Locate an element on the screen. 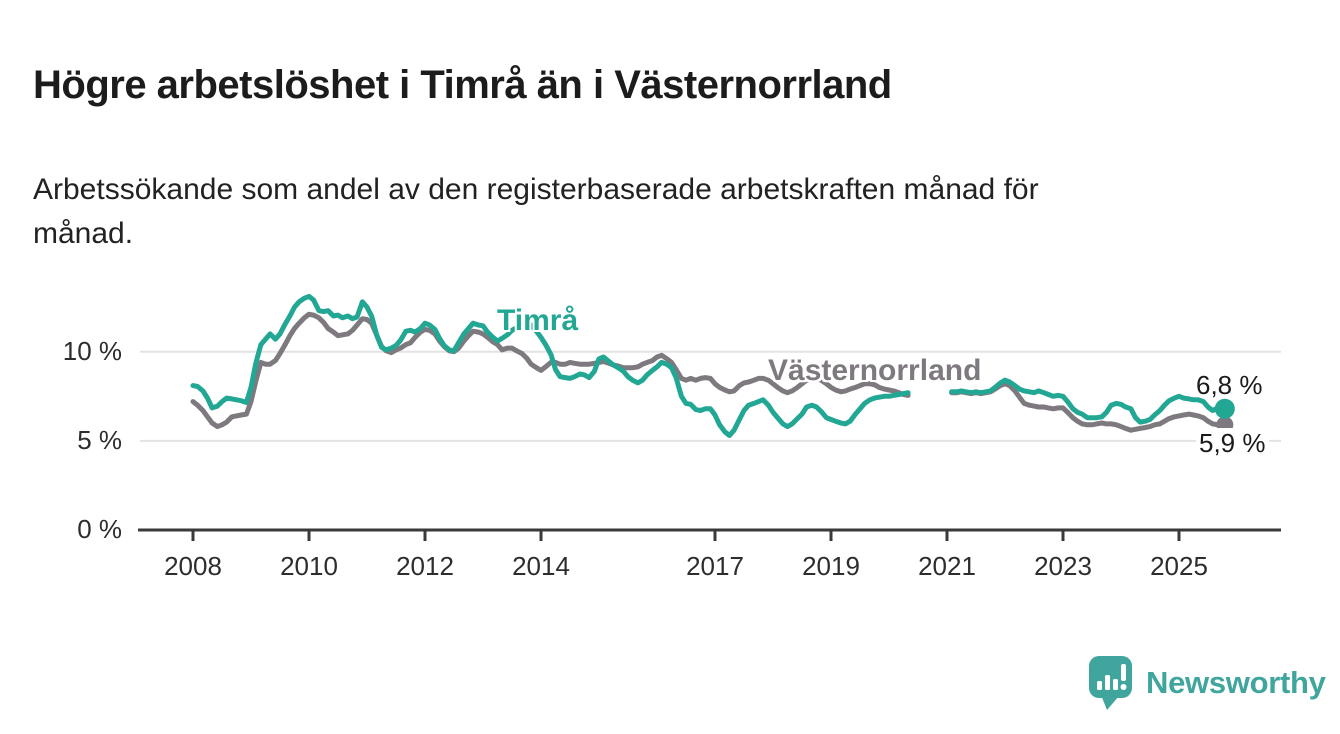  y-axis-label: 5 % is located at coordinates (99, 439).